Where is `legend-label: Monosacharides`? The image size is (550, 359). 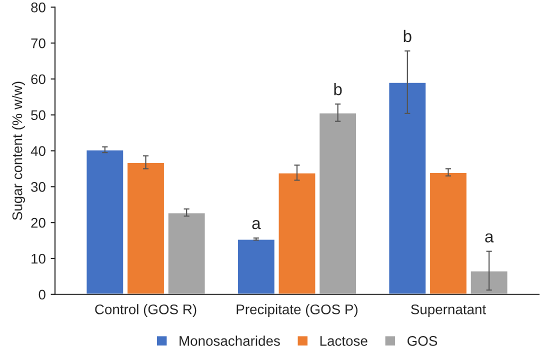
legend-label: Monosacharides is located at coordinates (230, 341).